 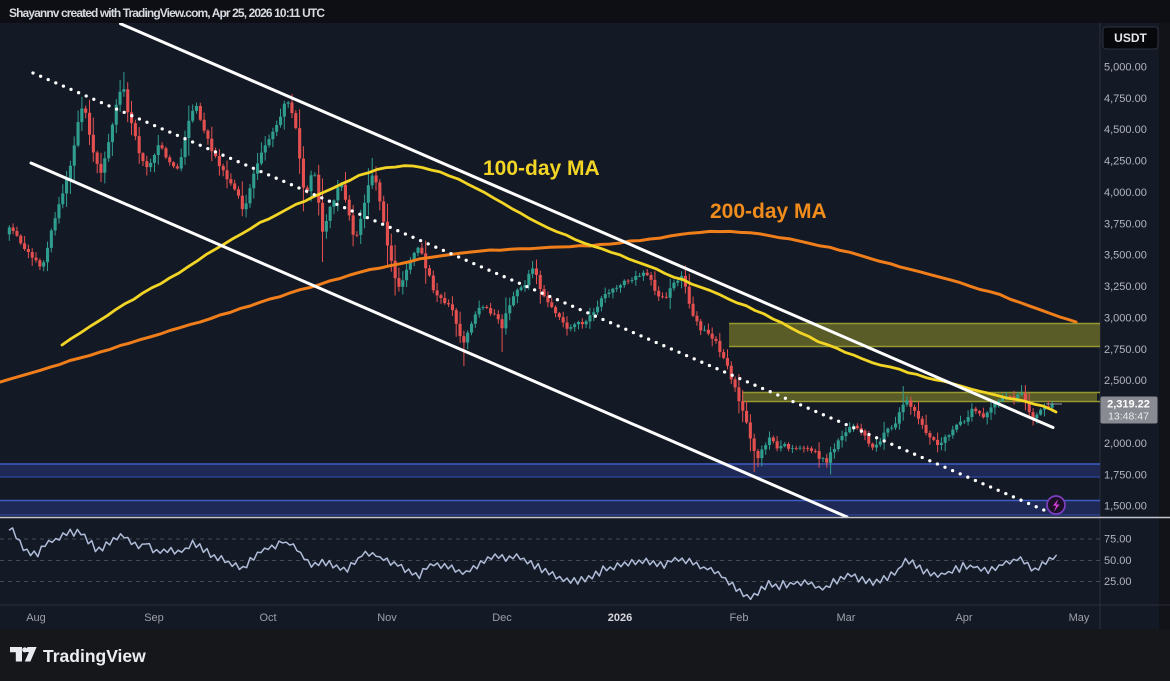 I want to click on svg-text: 3,750.00, so click(x=1125, y=224).